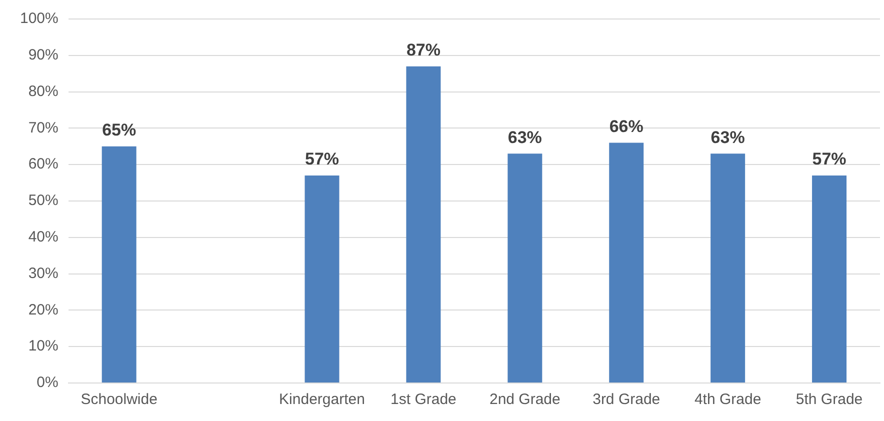  What do you see at coordinates (43, 273) in the screenshot?
I see `y-tick-label: 30%` at bounding box center [43, 273].